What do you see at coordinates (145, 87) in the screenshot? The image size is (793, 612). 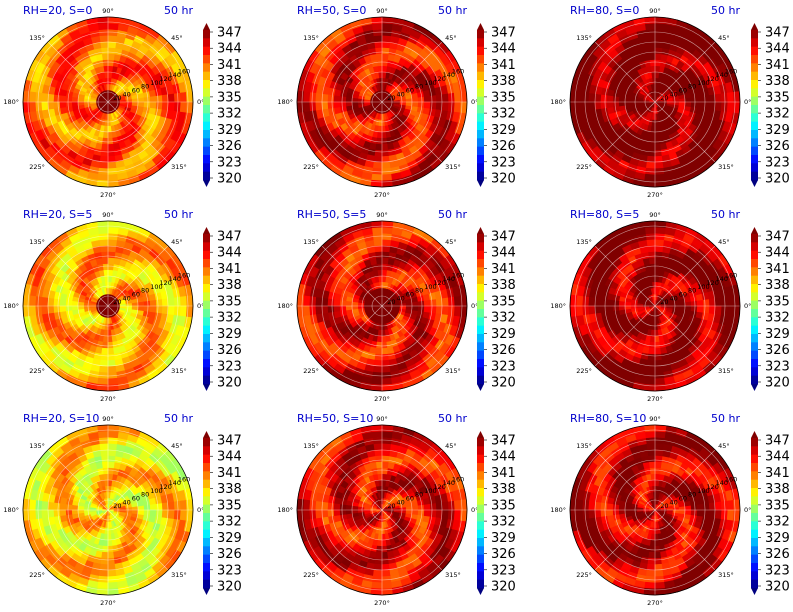 I see `radial-tick-label: 80` at bounding box center [145, 87].